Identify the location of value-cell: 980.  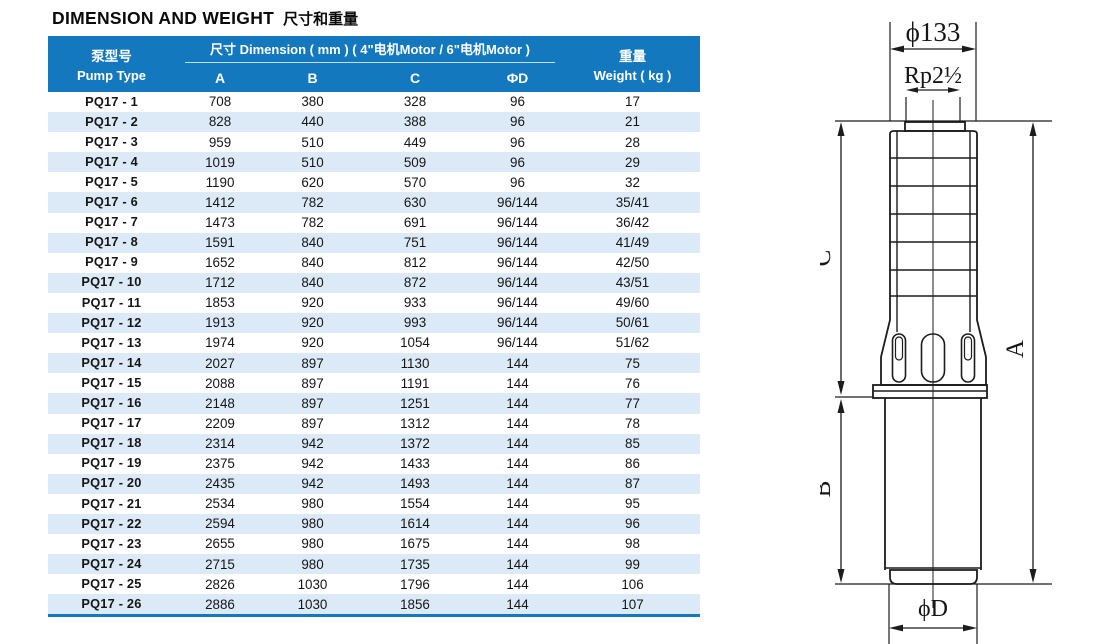
(312, 524).